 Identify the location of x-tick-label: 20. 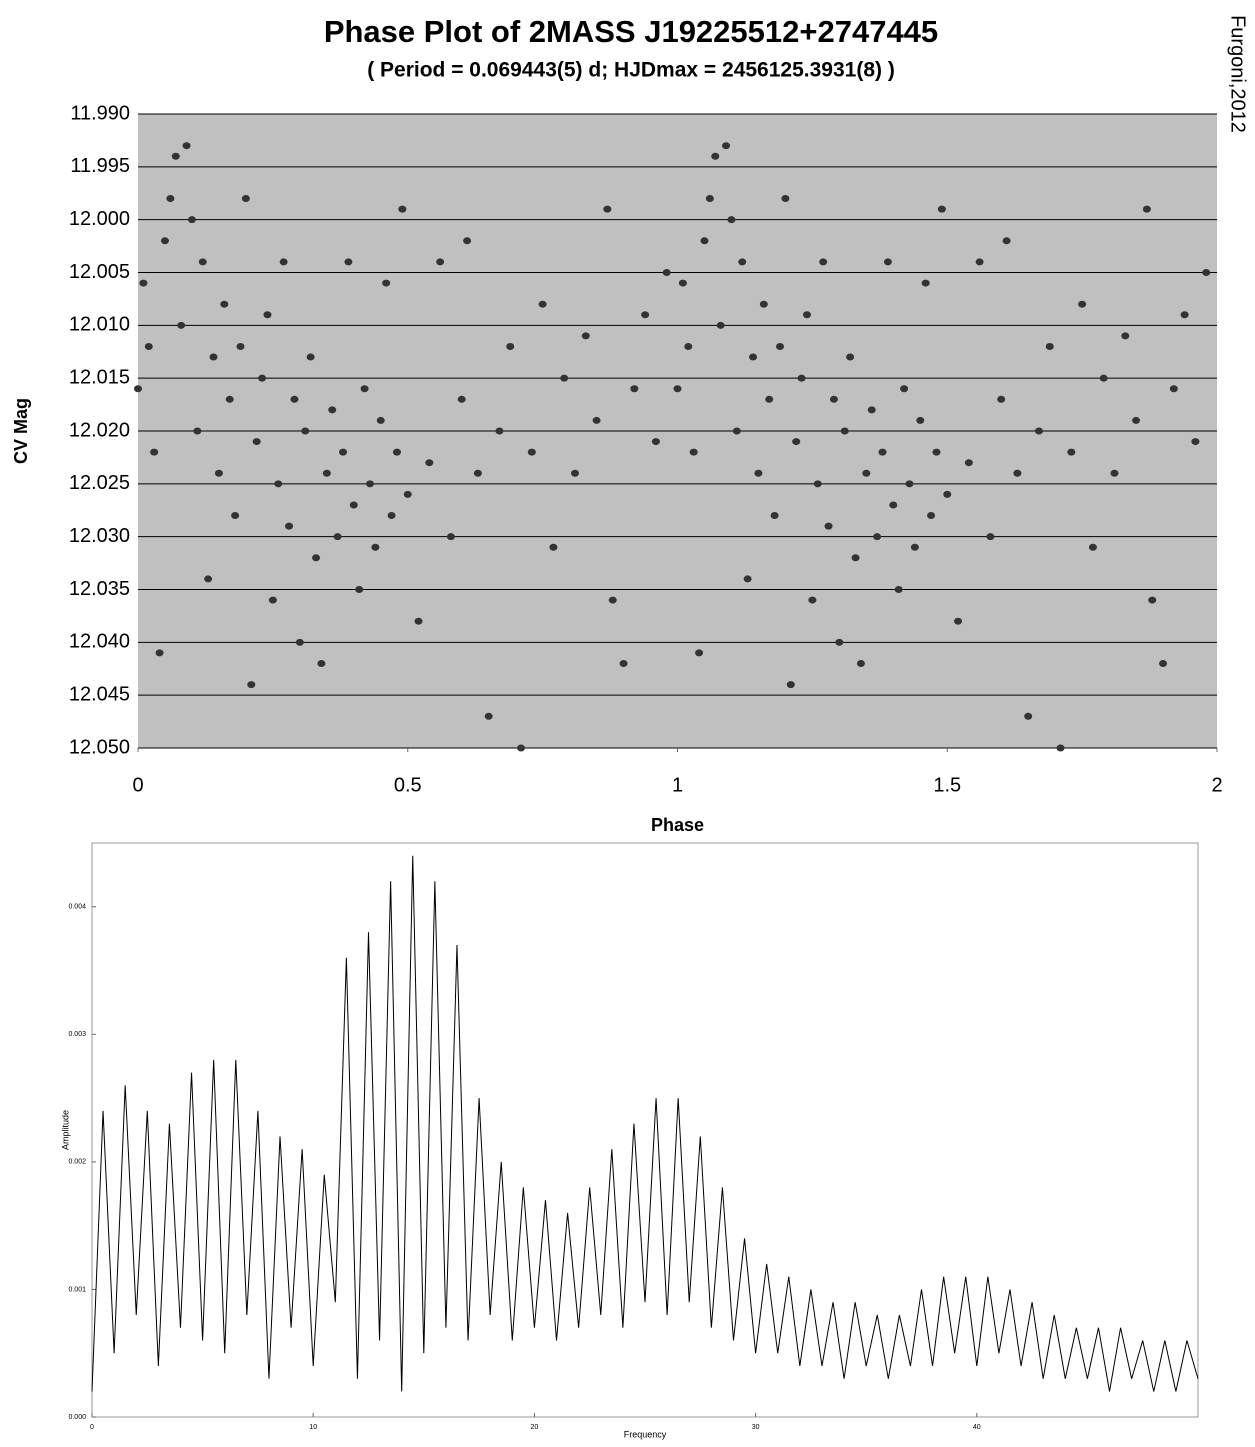
(535, 1427).